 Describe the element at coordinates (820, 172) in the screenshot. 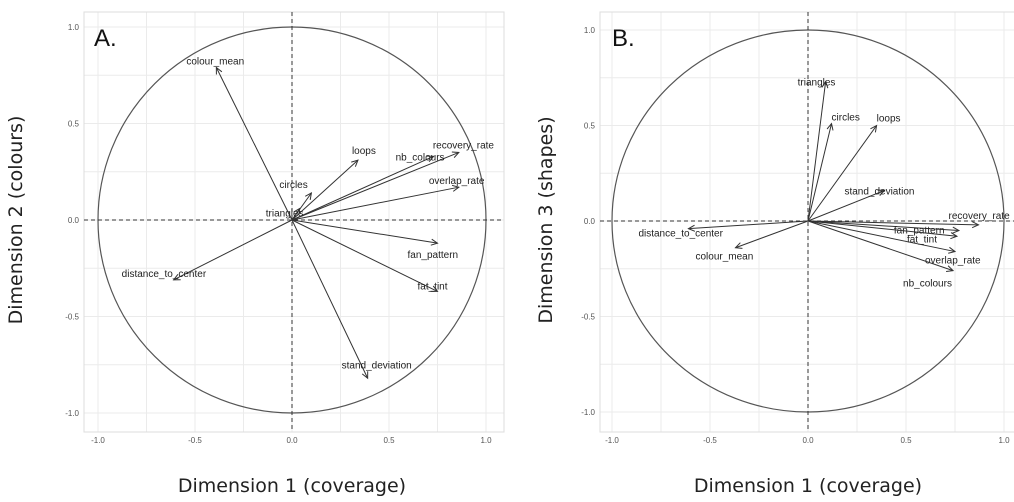

I see `vector-circles` at that location.